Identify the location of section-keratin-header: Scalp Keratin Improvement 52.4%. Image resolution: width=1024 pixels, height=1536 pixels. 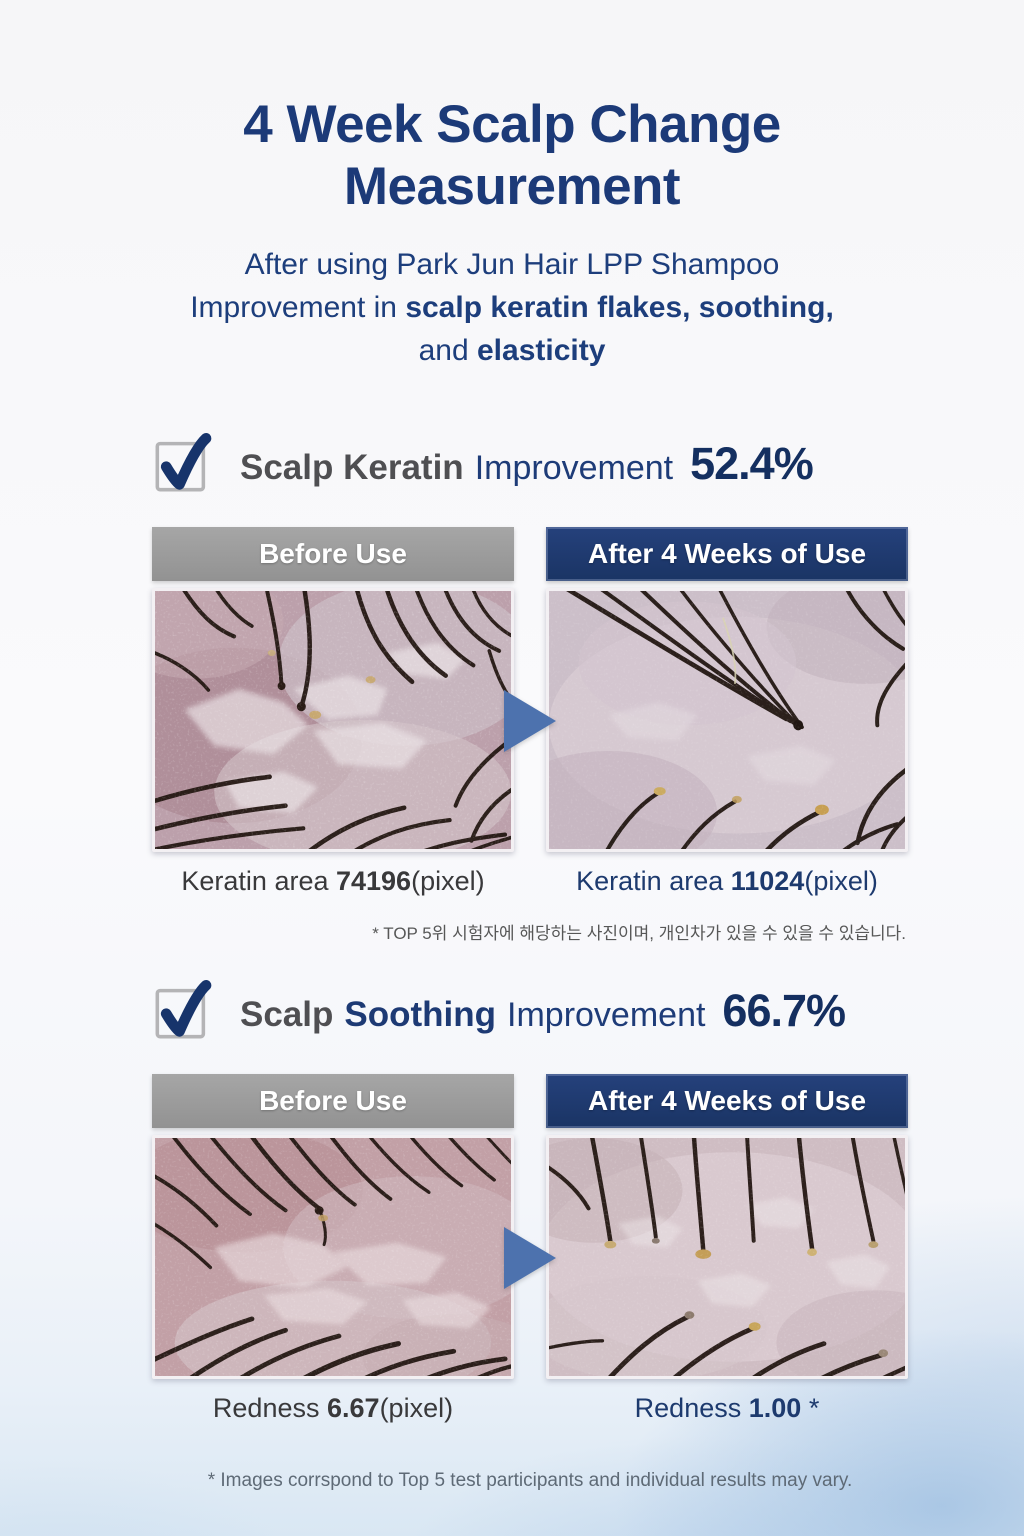
(530, 463).